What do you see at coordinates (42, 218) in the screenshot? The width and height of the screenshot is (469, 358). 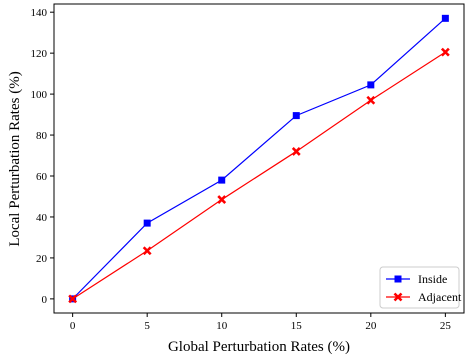 I see `y-tick-label: 40` at bounding box center [42, 218].